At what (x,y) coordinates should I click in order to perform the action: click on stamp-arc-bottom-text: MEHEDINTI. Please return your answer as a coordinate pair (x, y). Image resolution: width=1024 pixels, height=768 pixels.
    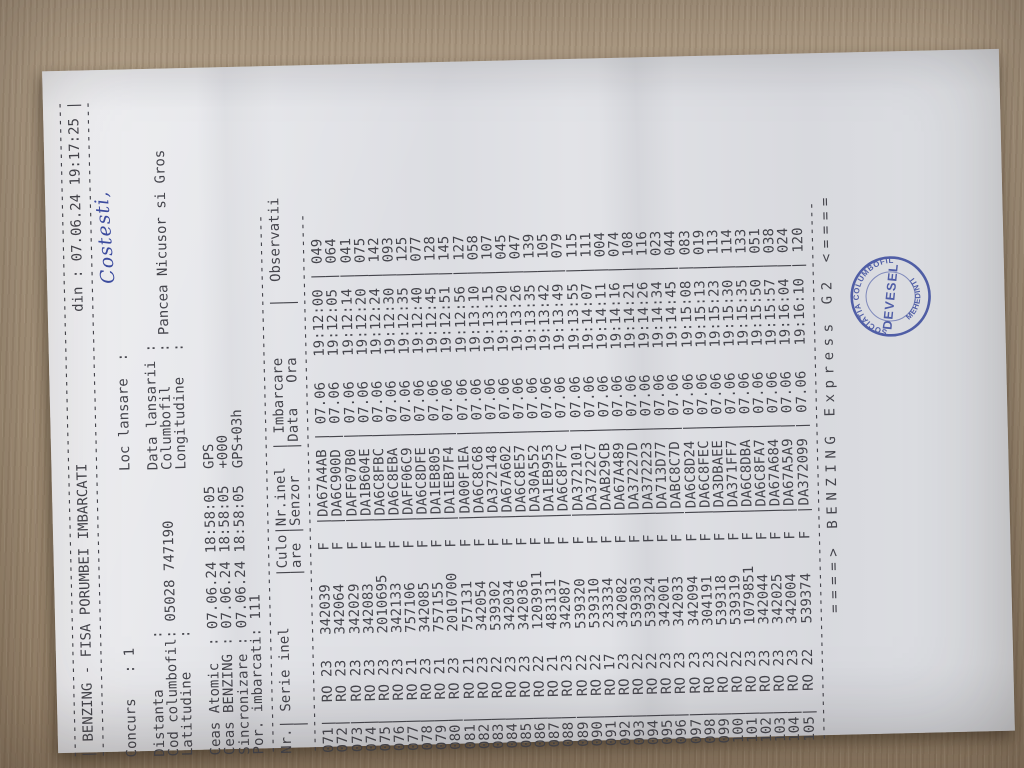
    Looking at the image, I should click on (913, 298).